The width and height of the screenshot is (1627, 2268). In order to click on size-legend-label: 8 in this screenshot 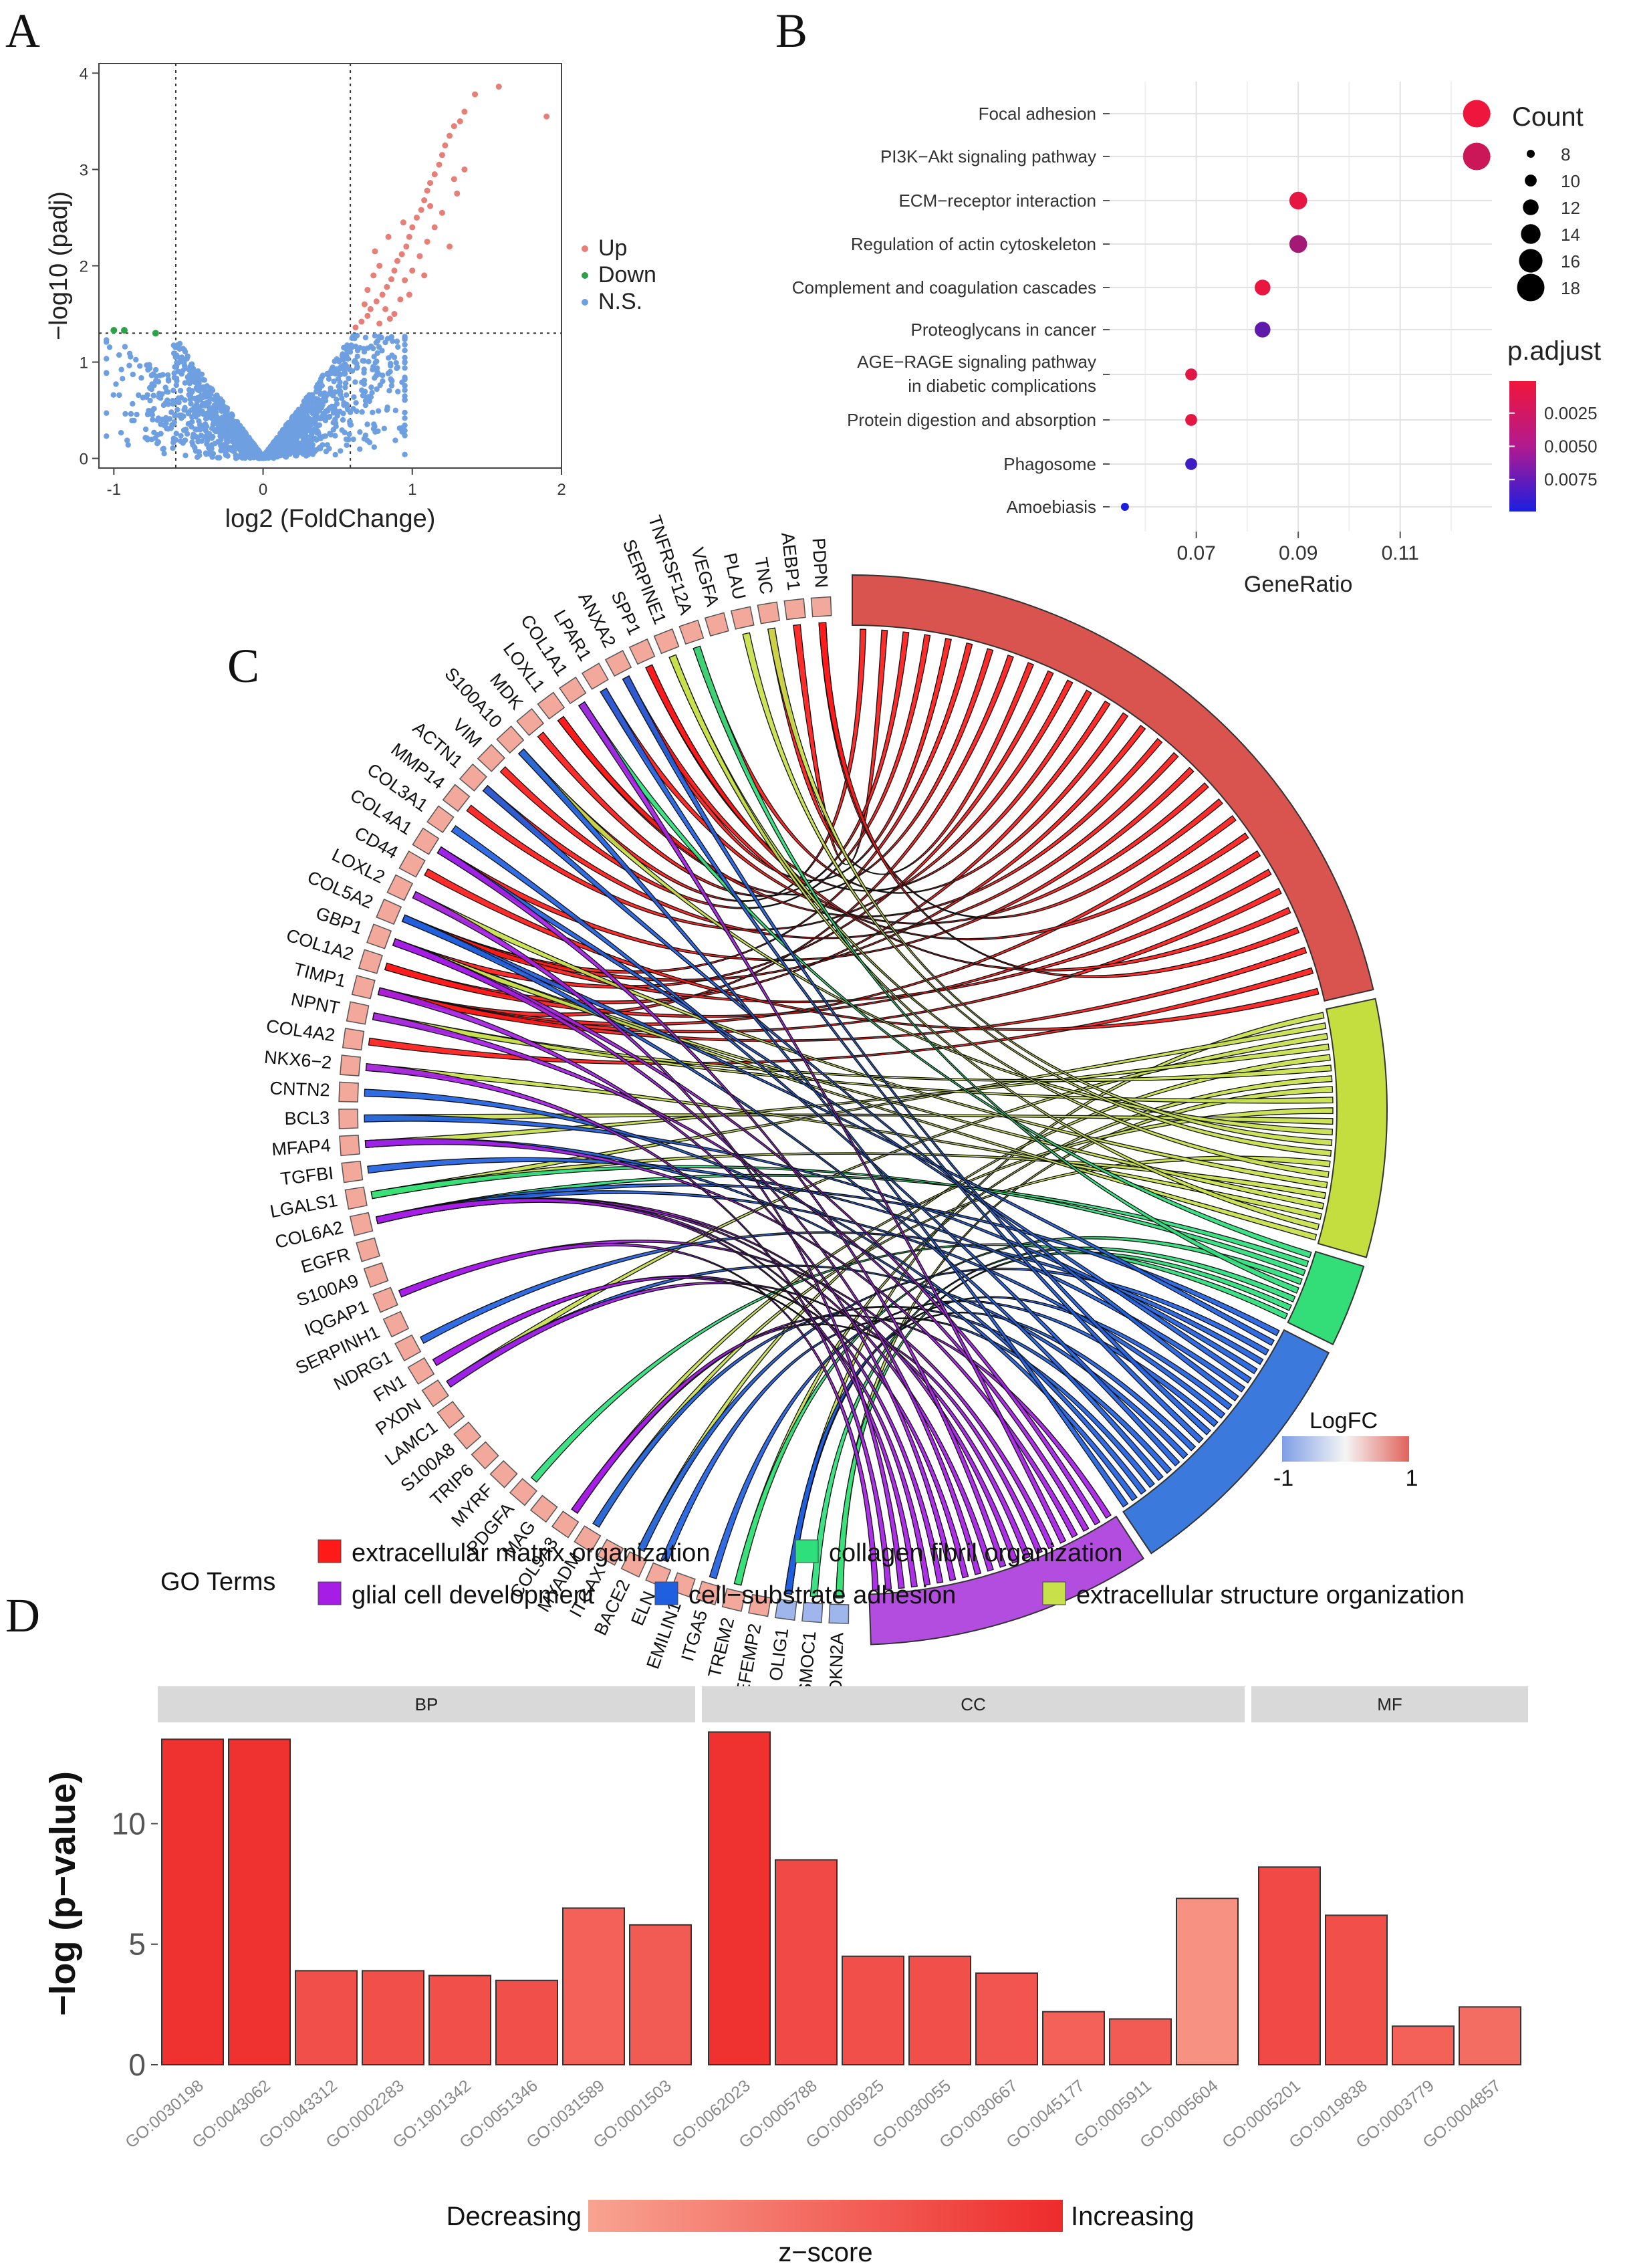, I will do `click(1566, 154)`.